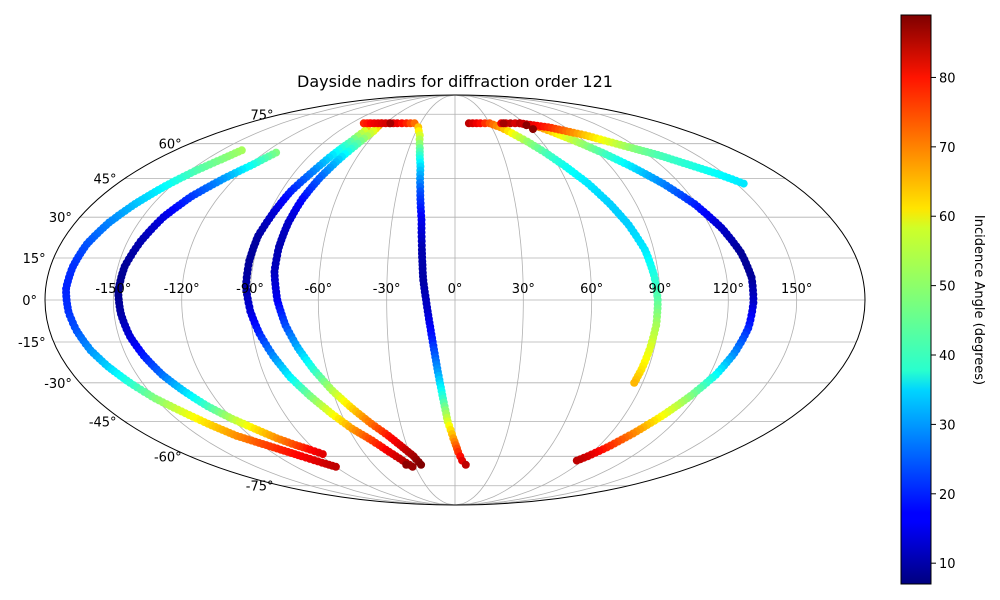 The width and height of the screenshot is (1000, 600). What do you see at coordinates (523, 289) in the screenshot?
I see `x-tick-label: 30°` at bounding box center [523, 289].